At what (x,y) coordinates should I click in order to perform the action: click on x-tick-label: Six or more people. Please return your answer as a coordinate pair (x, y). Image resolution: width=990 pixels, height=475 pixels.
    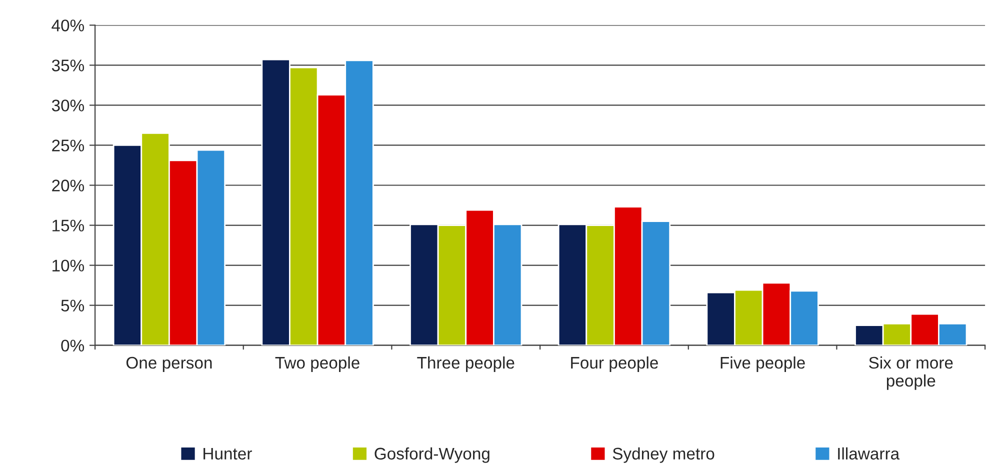
    Looking at the image, I should click on (911, 373).